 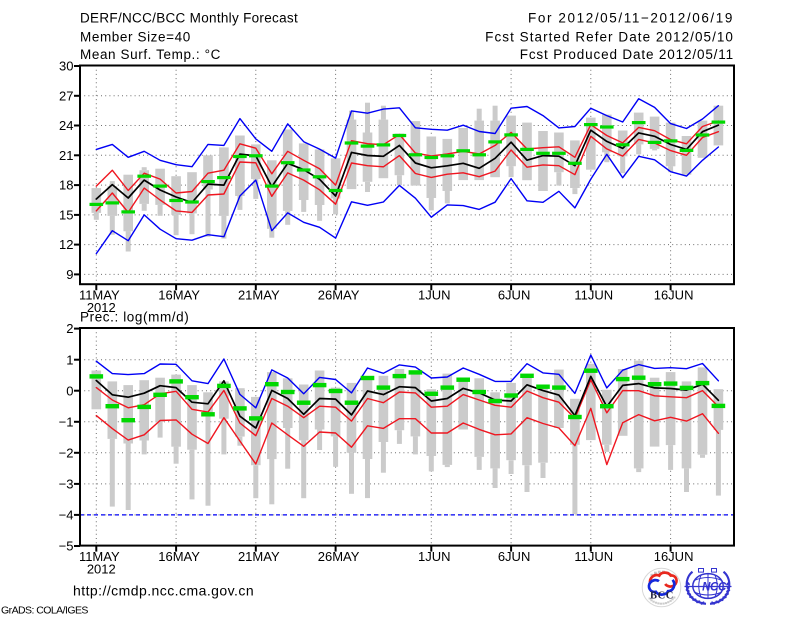 What do you see at coordinates (69, 274) in the screenshot?
I see `svg-text: 9` at bounding box center [69, 274].